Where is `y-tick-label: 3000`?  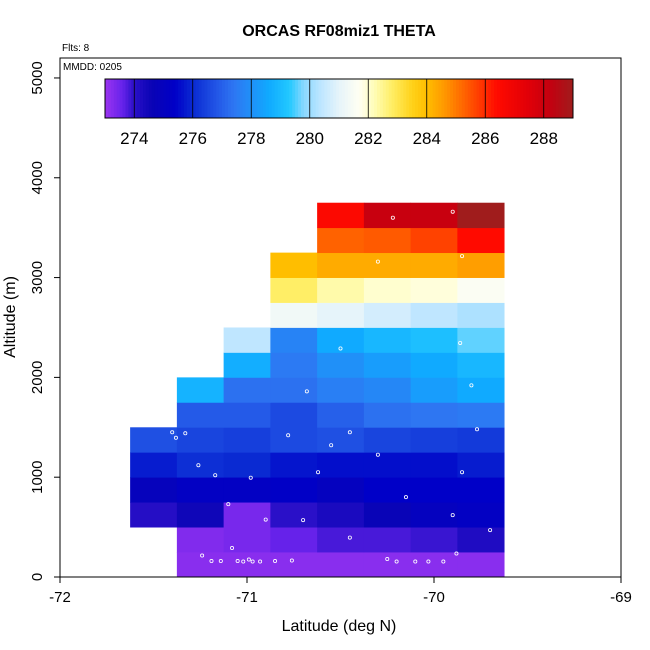
y-tick-label: 3000 is located at coordinates (37, 277).